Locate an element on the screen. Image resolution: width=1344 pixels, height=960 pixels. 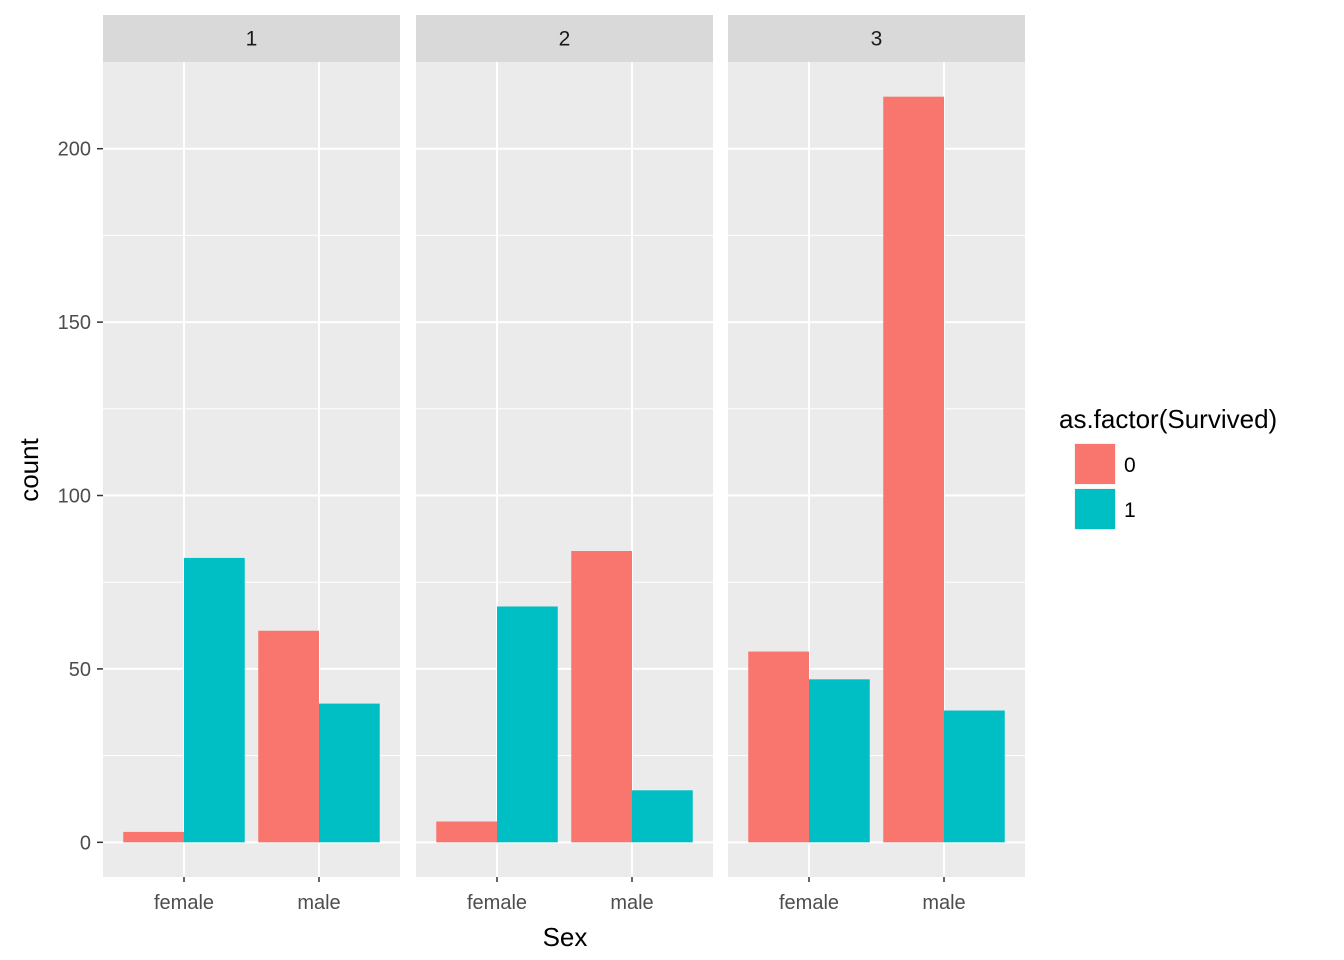
y-axis: 0 50 100 150 200 is located at coordinates (80, 496).